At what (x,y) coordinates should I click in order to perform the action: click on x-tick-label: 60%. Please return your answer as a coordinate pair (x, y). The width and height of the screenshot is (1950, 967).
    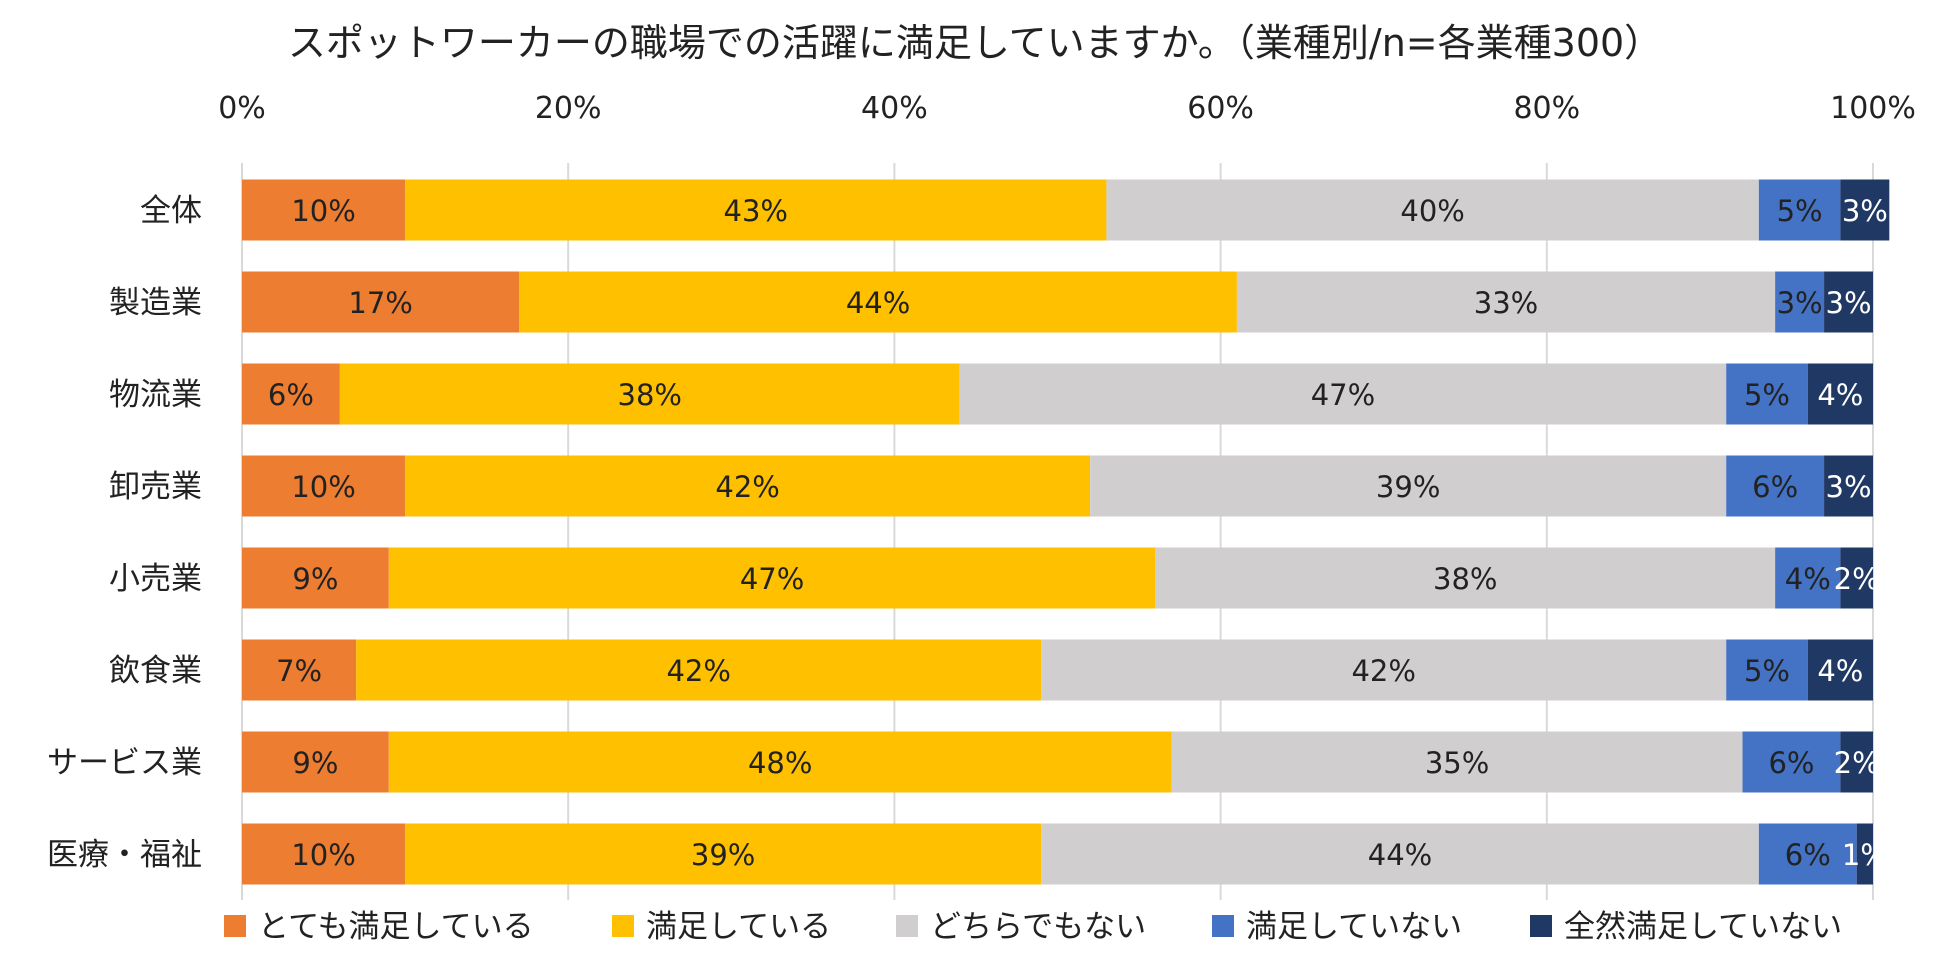
    Looking at the image, I should click on (1220, 108).